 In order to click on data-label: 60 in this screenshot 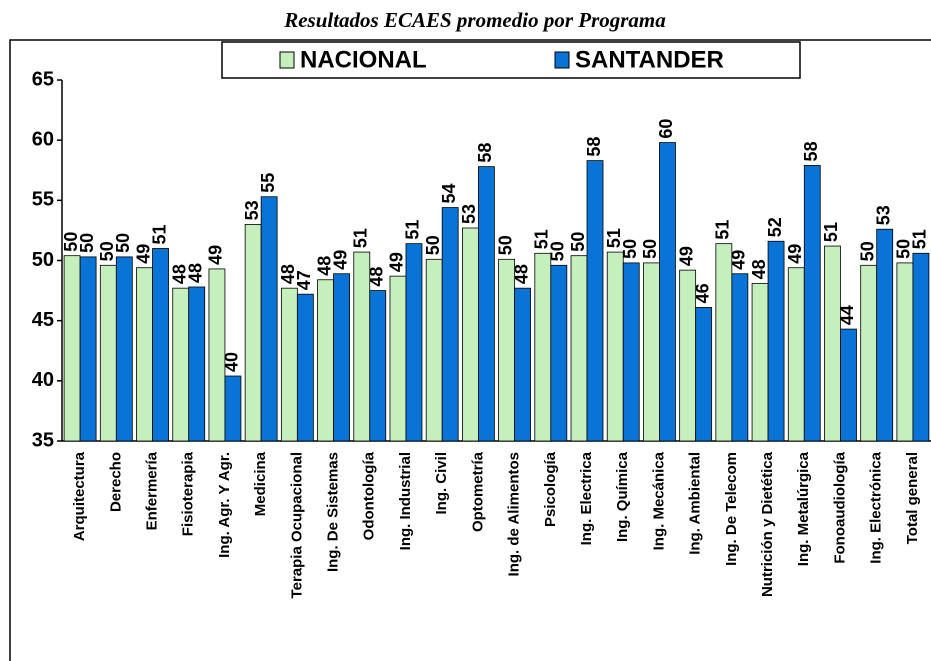, I will do `click(666, 129)`.